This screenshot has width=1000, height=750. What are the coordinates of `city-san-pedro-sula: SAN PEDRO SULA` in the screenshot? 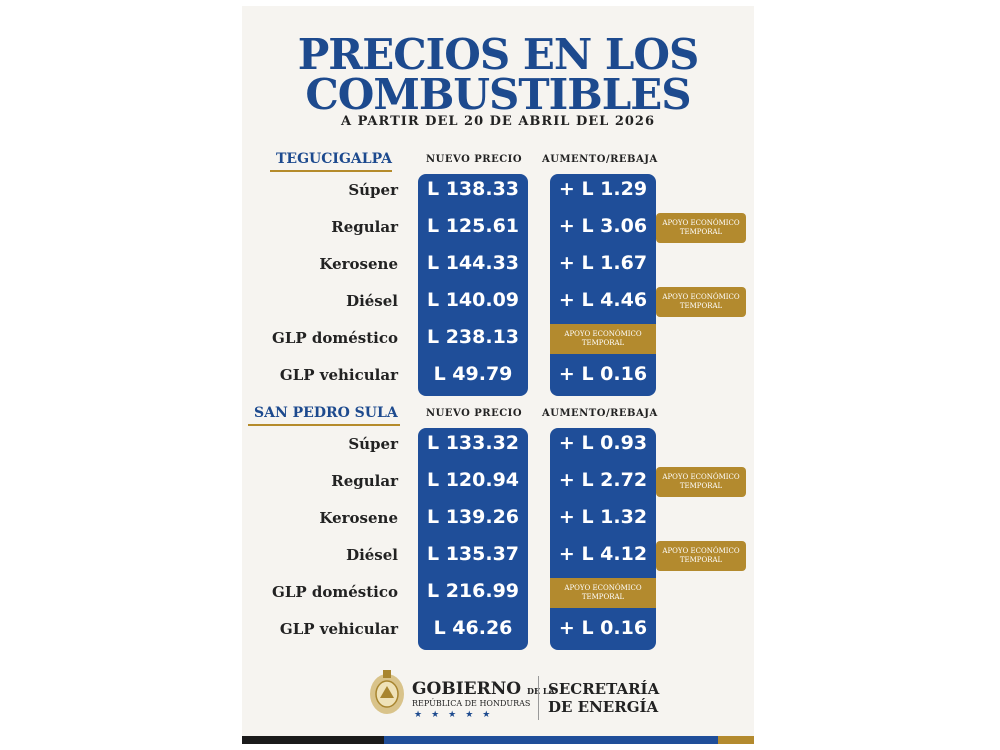 It's located at (326, 413).